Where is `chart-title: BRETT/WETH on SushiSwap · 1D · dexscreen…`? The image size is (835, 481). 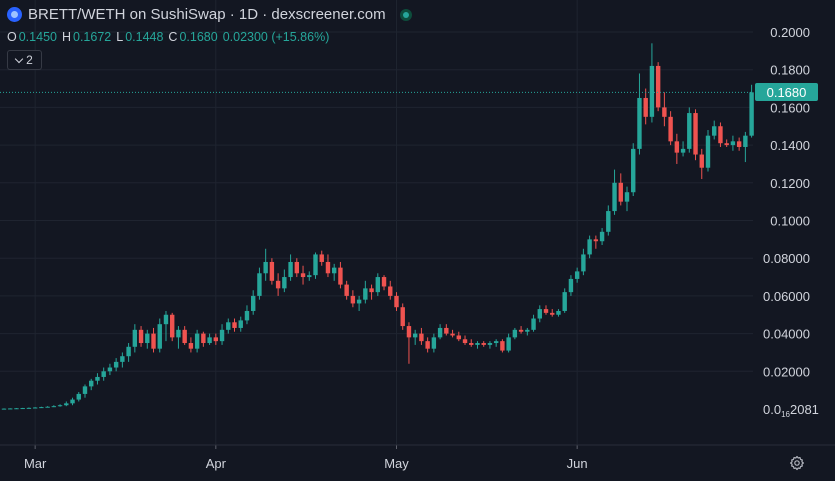
chart-title: BRETT/WETH on SushiSwap · 1D · dexscreen… is located at coordinates (207, 14).